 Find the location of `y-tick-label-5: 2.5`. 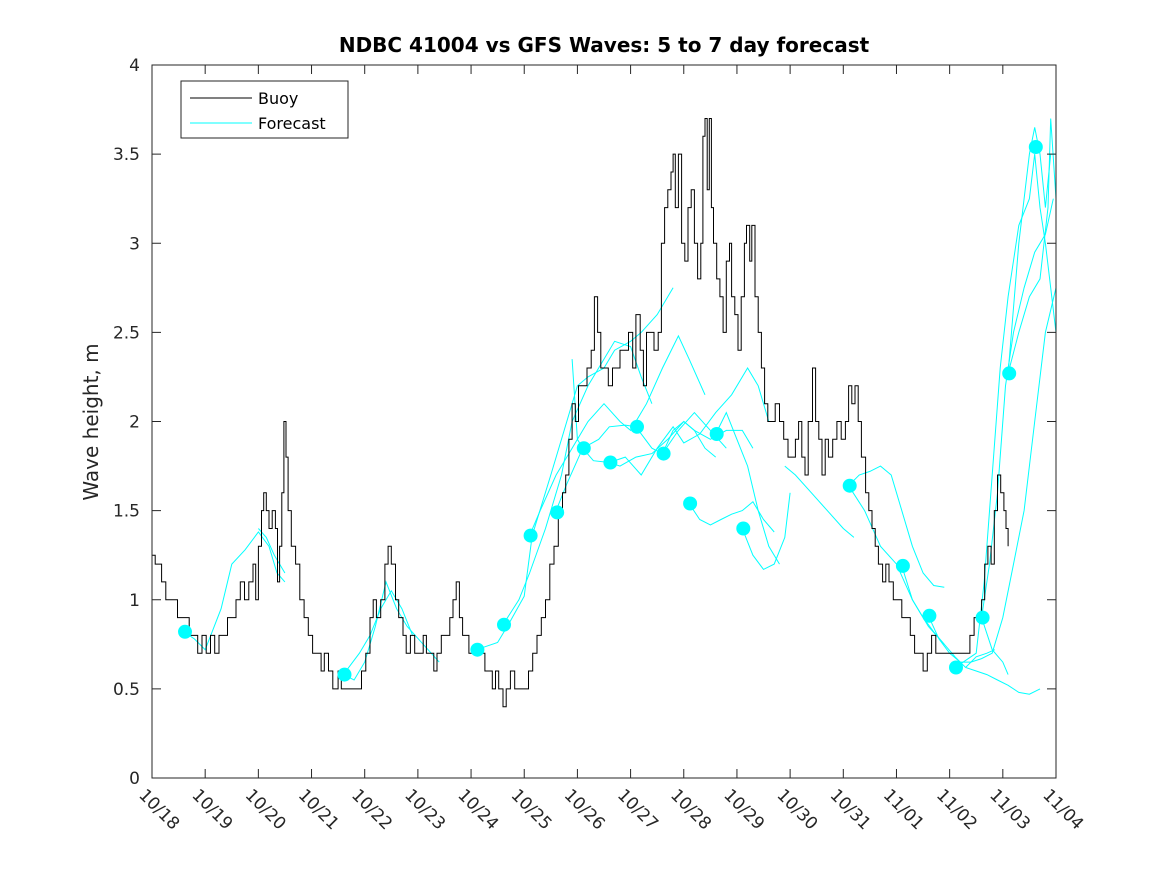

y-tick-label-5: 2.5 is located at coordinates (126, 333).